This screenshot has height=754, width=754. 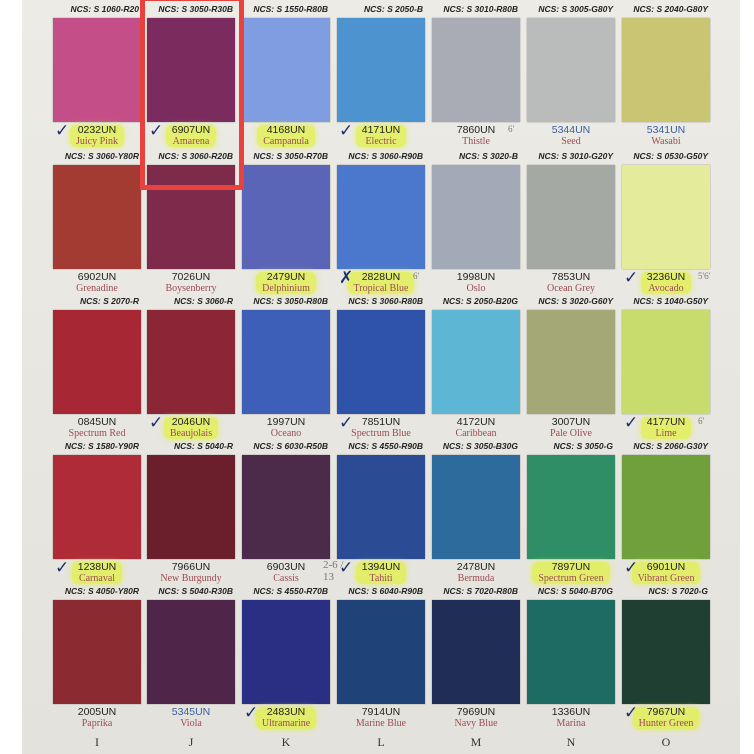 I want to click on ncs-code: NCS: S 2060-G30Y, so click(x=670, y=446).